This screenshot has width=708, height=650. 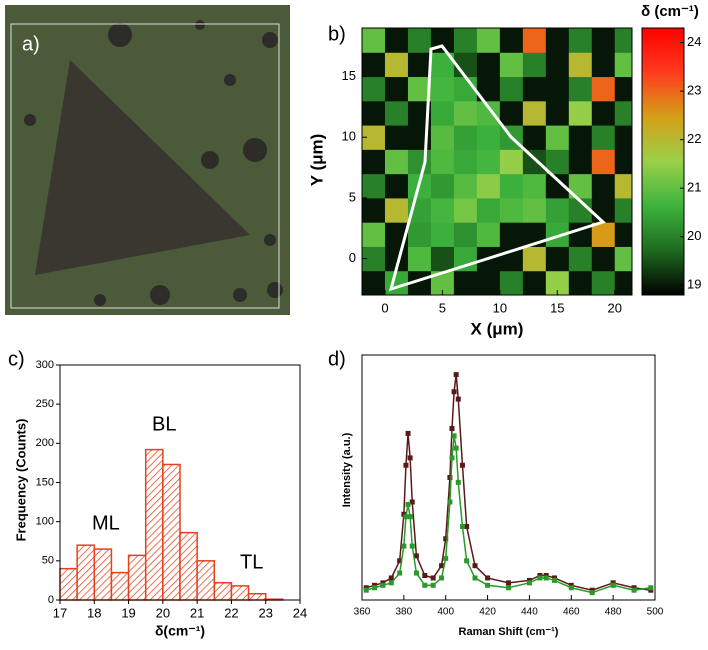 What do you see at coordinates (508, 514) in the screenshot?
I see `spectrum-line` at bounding box center [508, 514].